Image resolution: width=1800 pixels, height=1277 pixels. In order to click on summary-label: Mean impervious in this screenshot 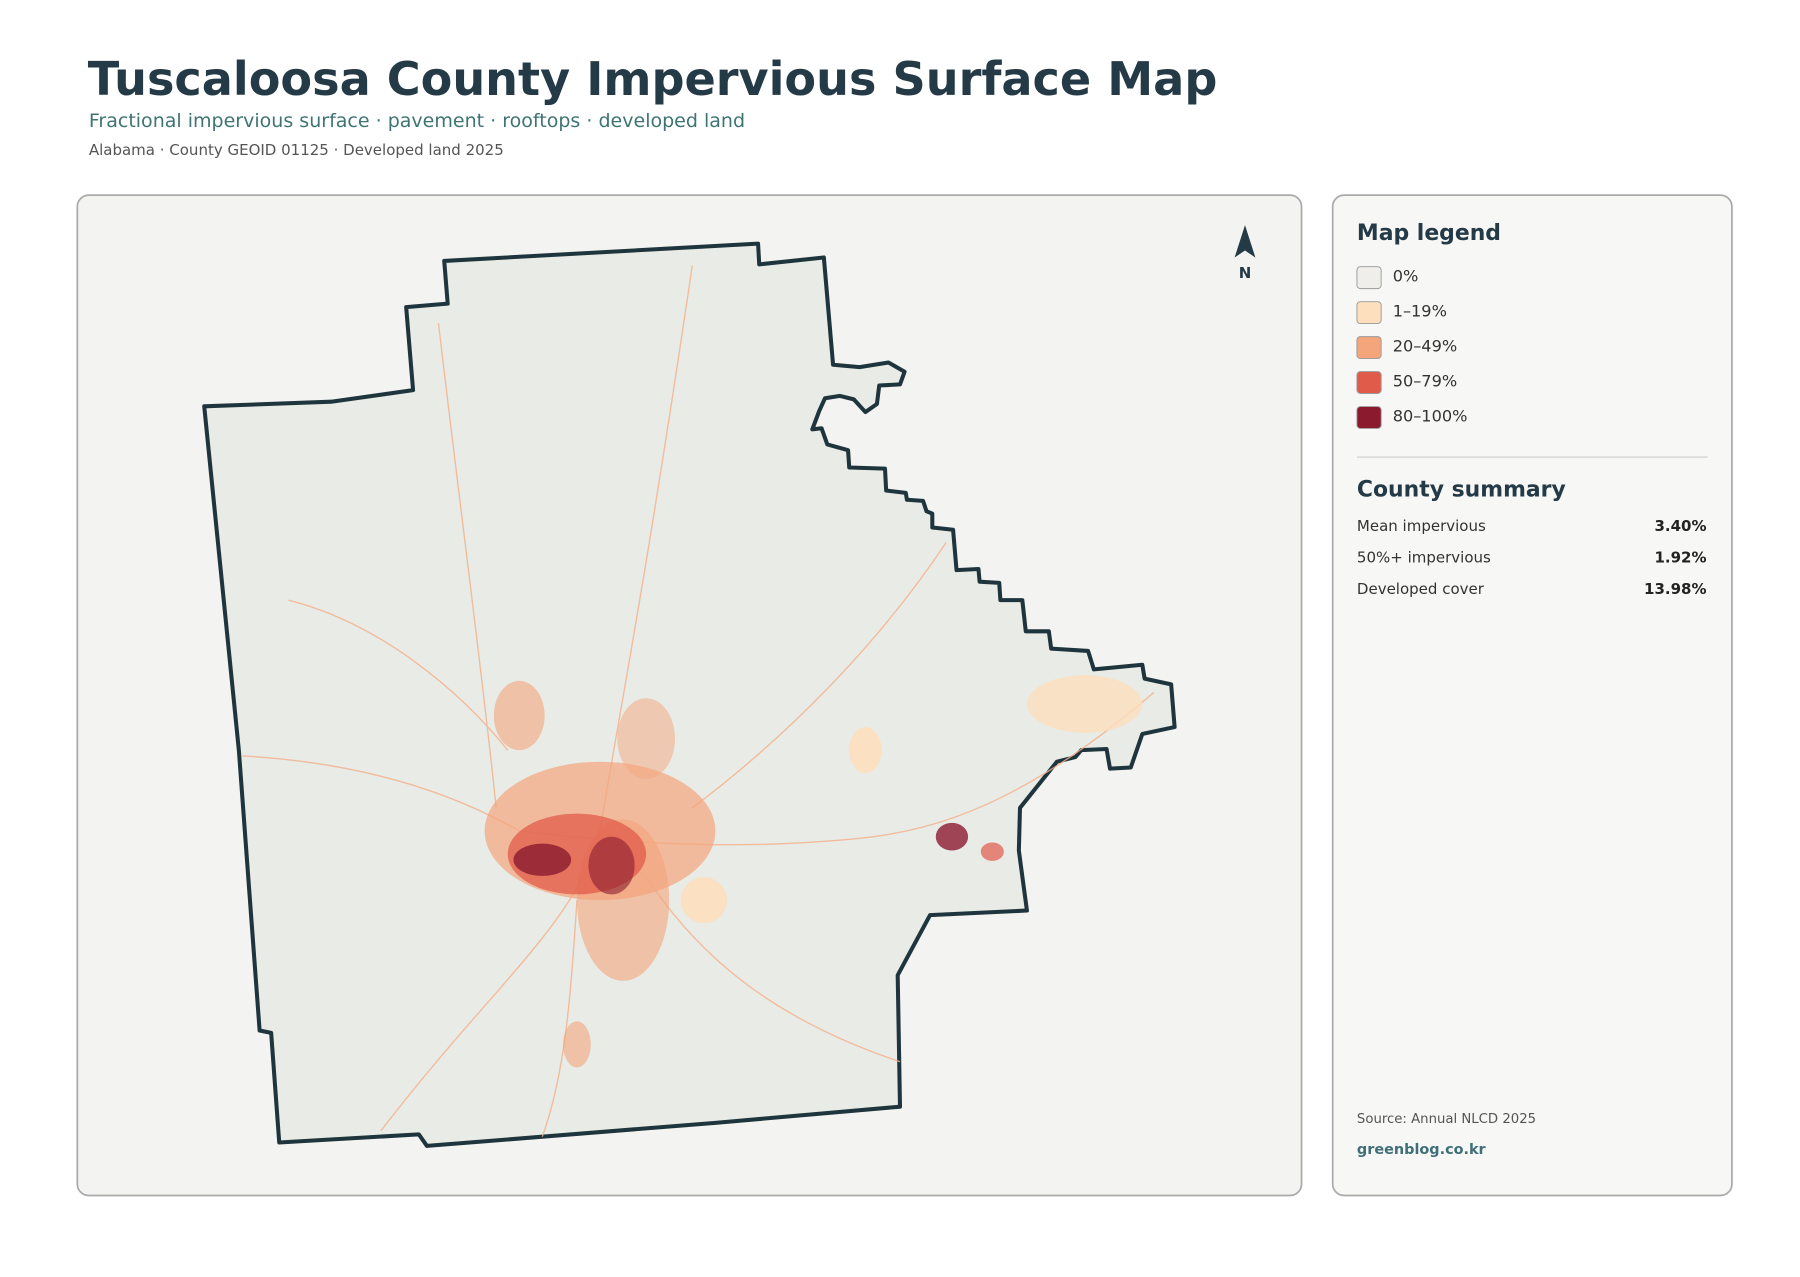, I will do `click(1421, 526)`.